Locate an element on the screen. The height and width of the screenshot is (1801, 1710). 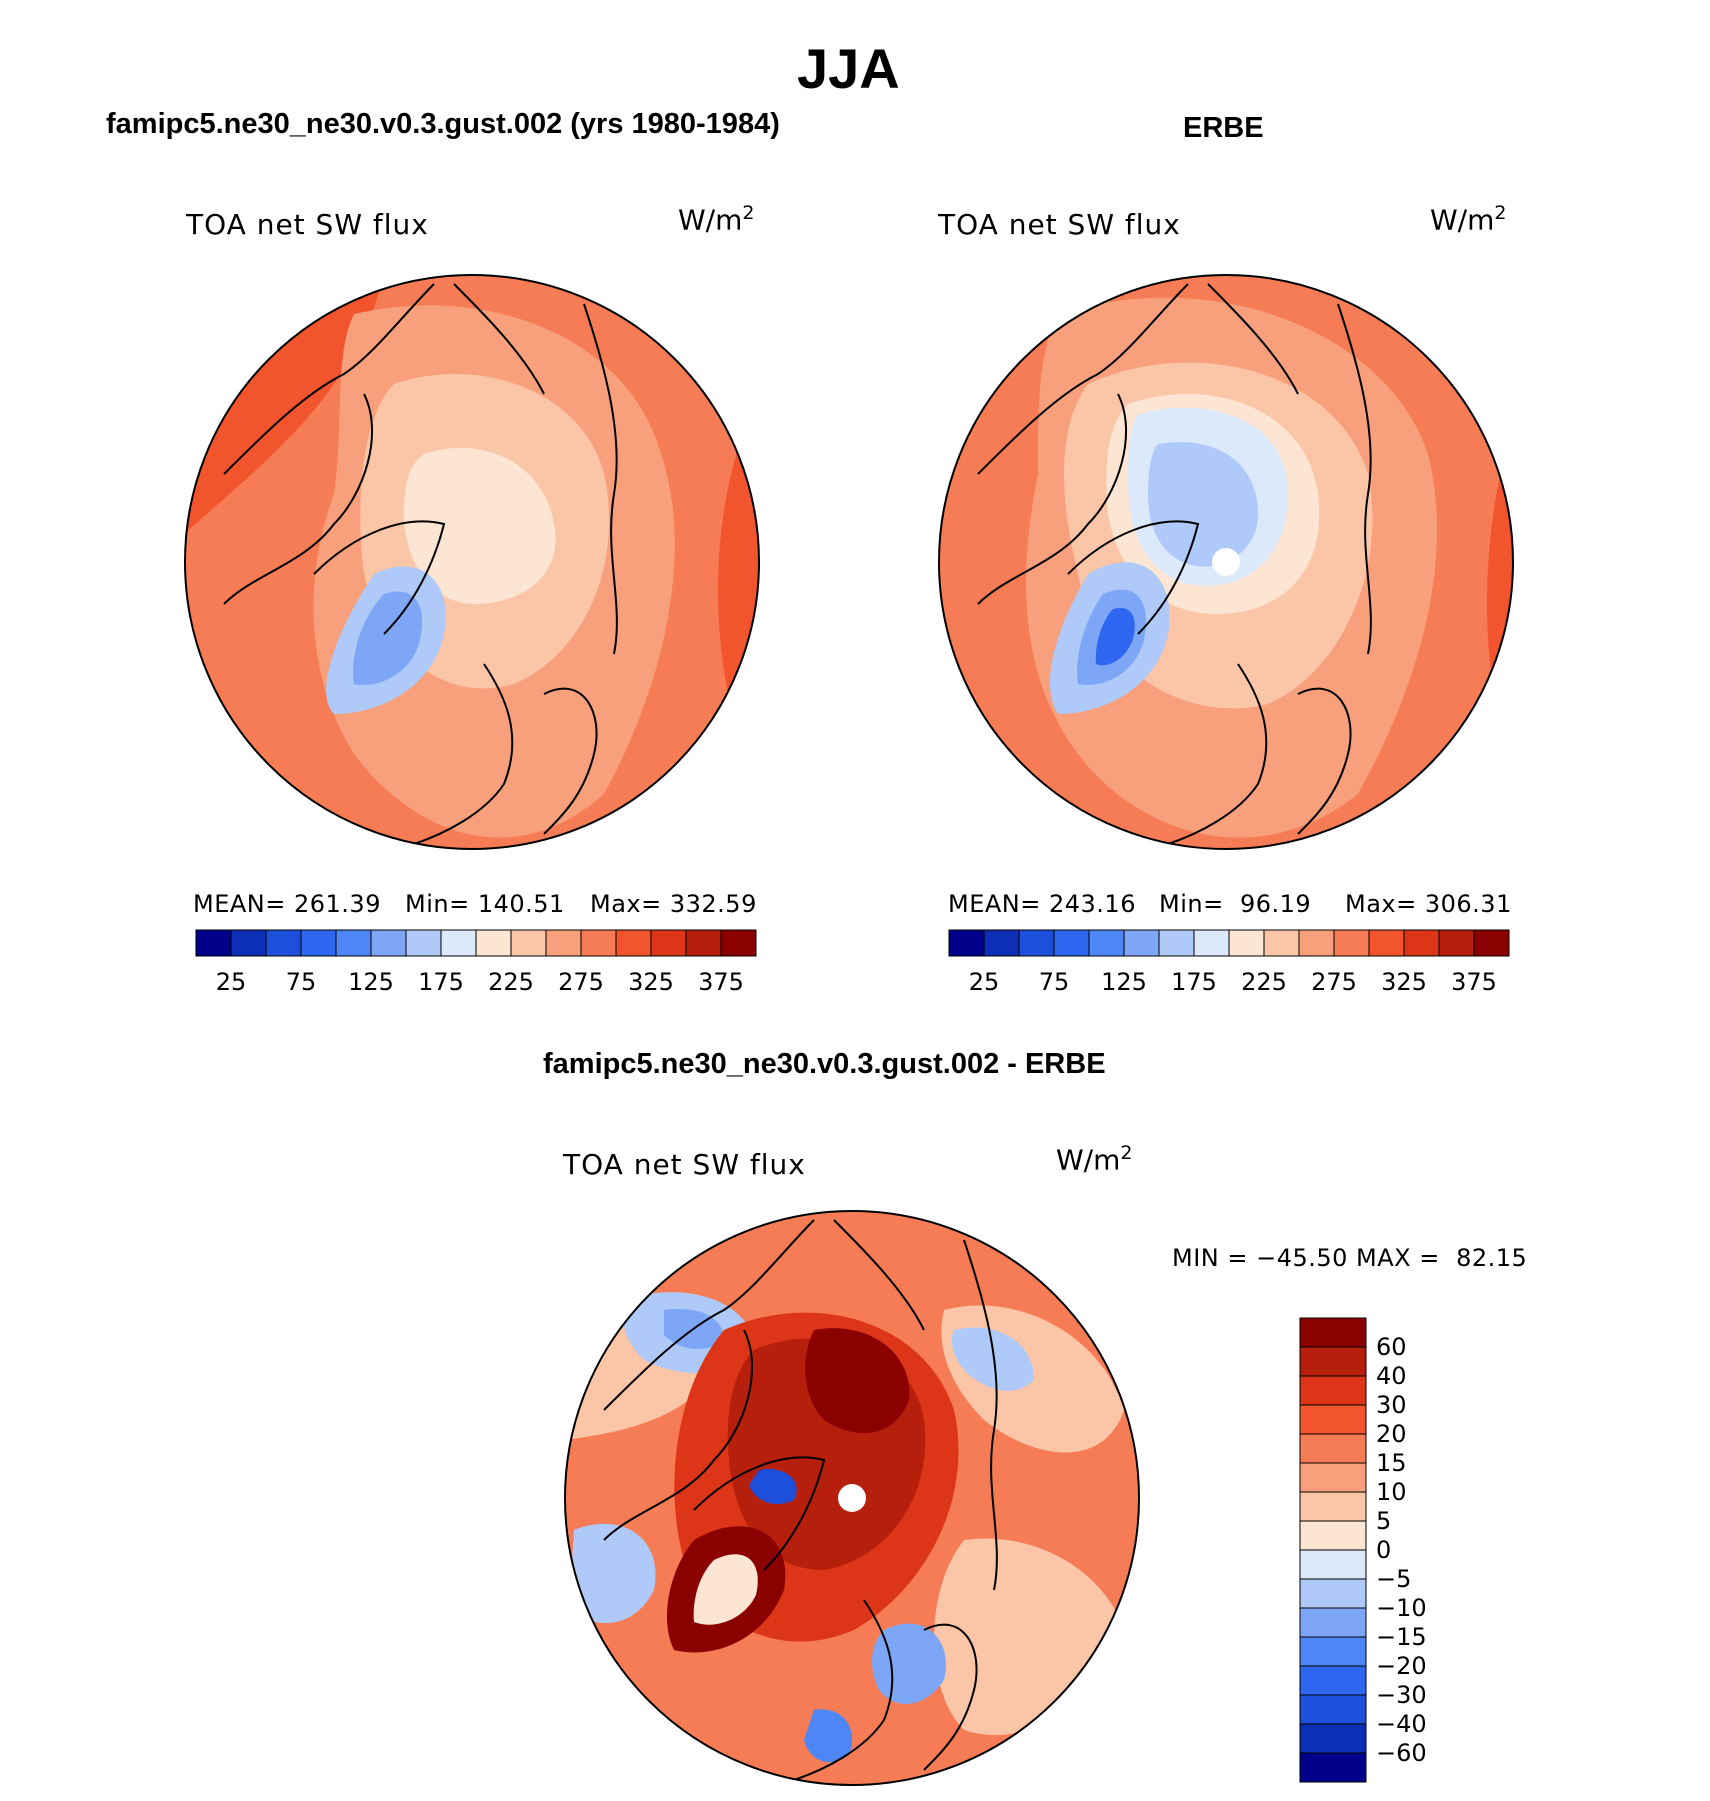
panel1-max: Max= 332.59 is located at coordinates (673, 904).